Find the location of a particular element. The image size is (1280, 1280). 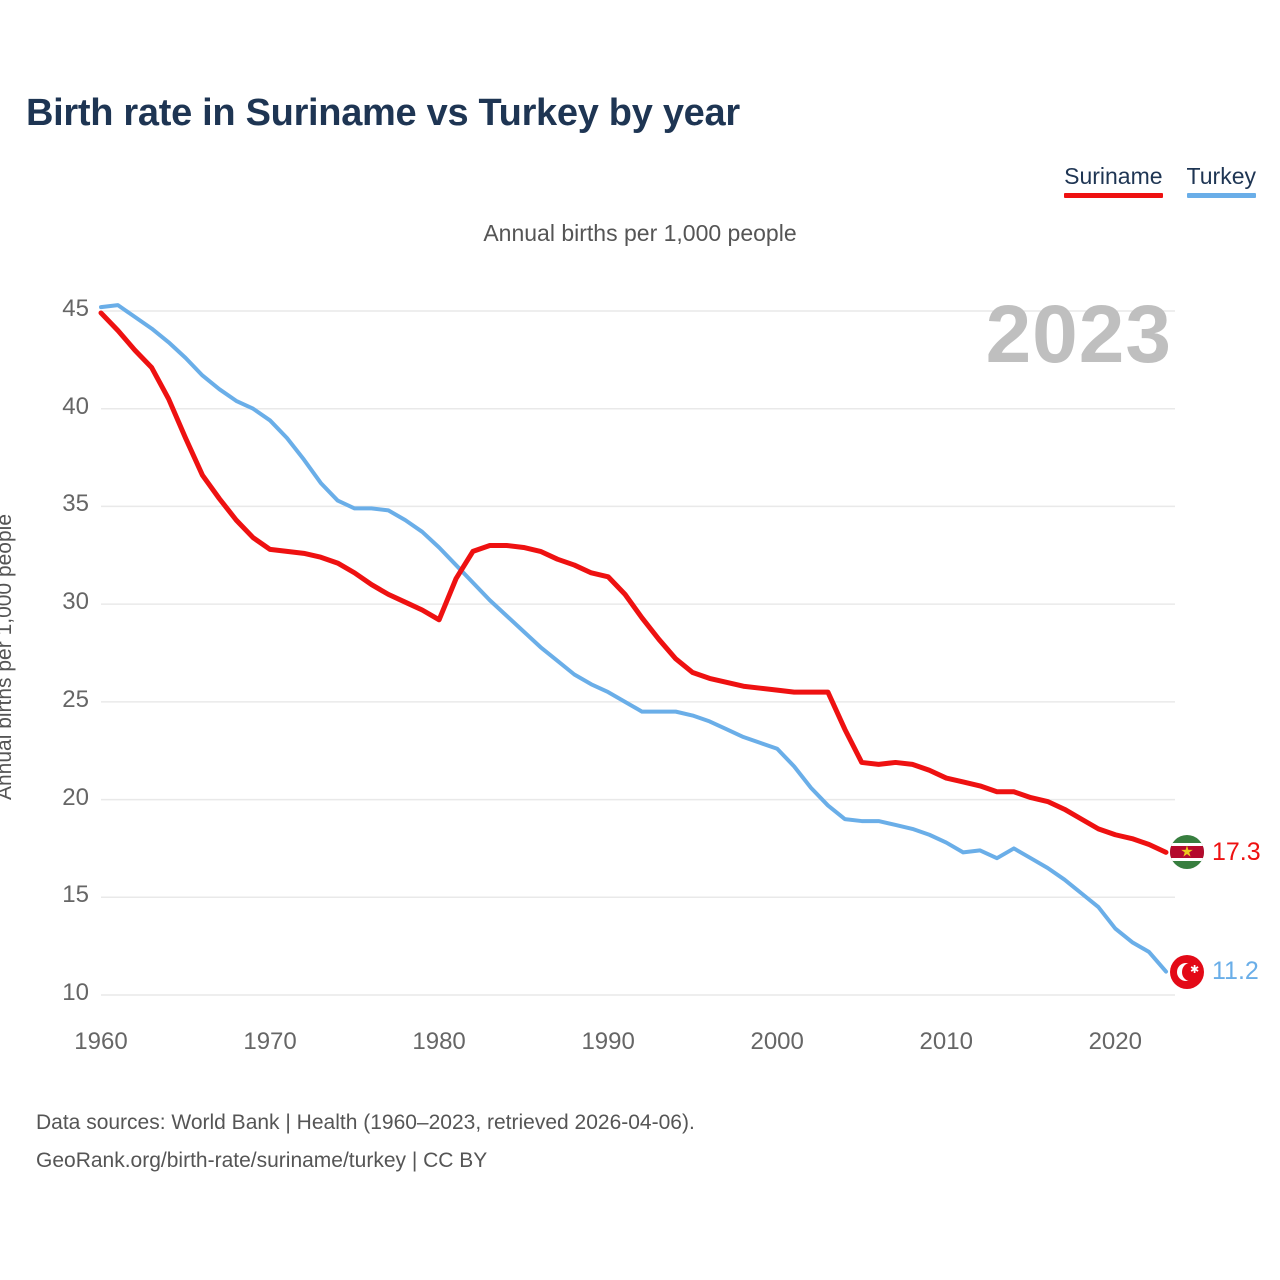

watermark-year: 2023 is located at coordinates (1078, 334).